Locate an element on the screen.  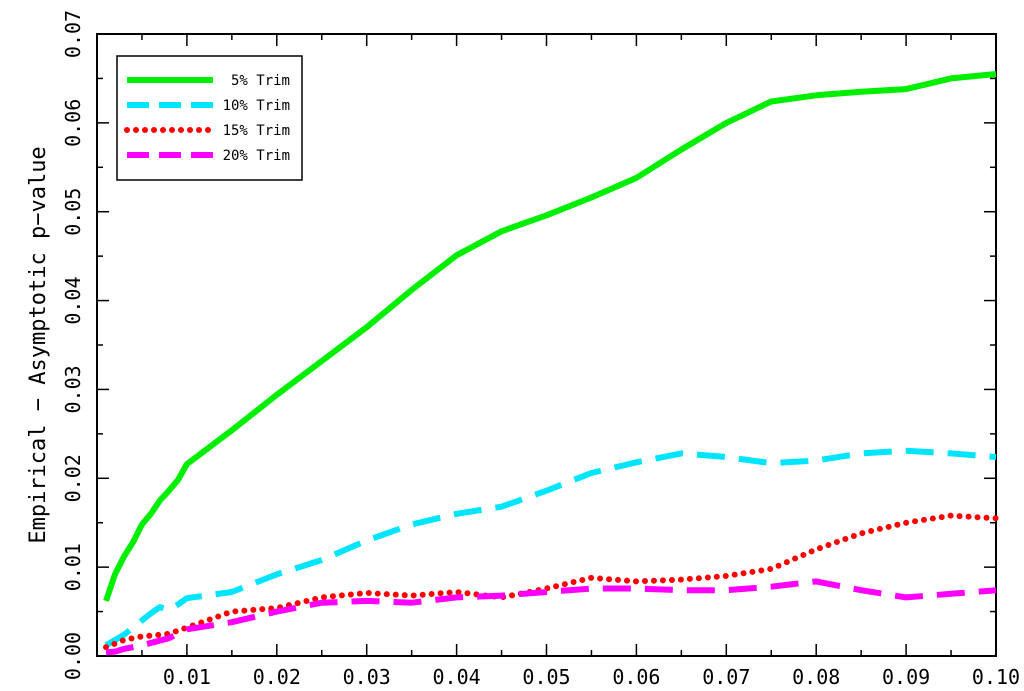
y-tick-label: 0.04 is located at coordinates (73, 300).